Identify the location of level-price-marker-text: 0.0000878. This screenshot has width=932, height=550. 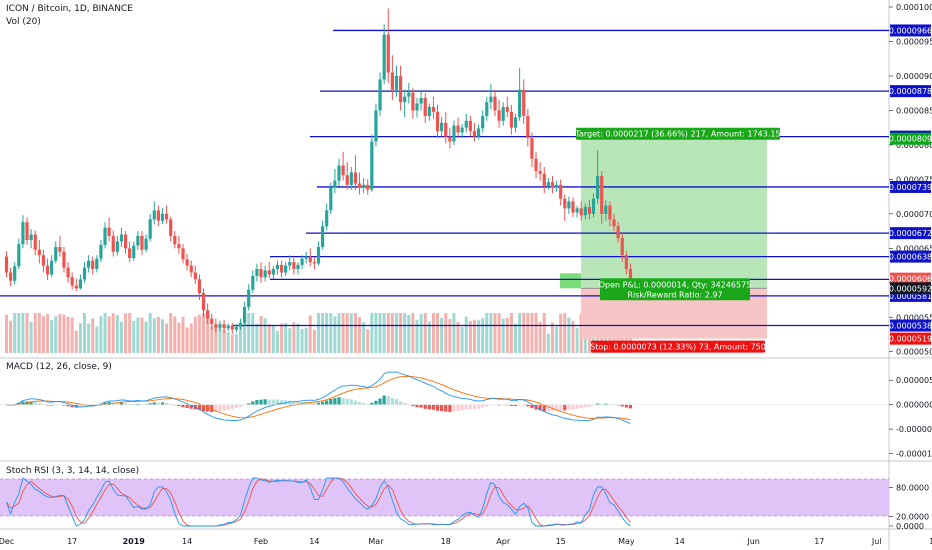
(910, 91).